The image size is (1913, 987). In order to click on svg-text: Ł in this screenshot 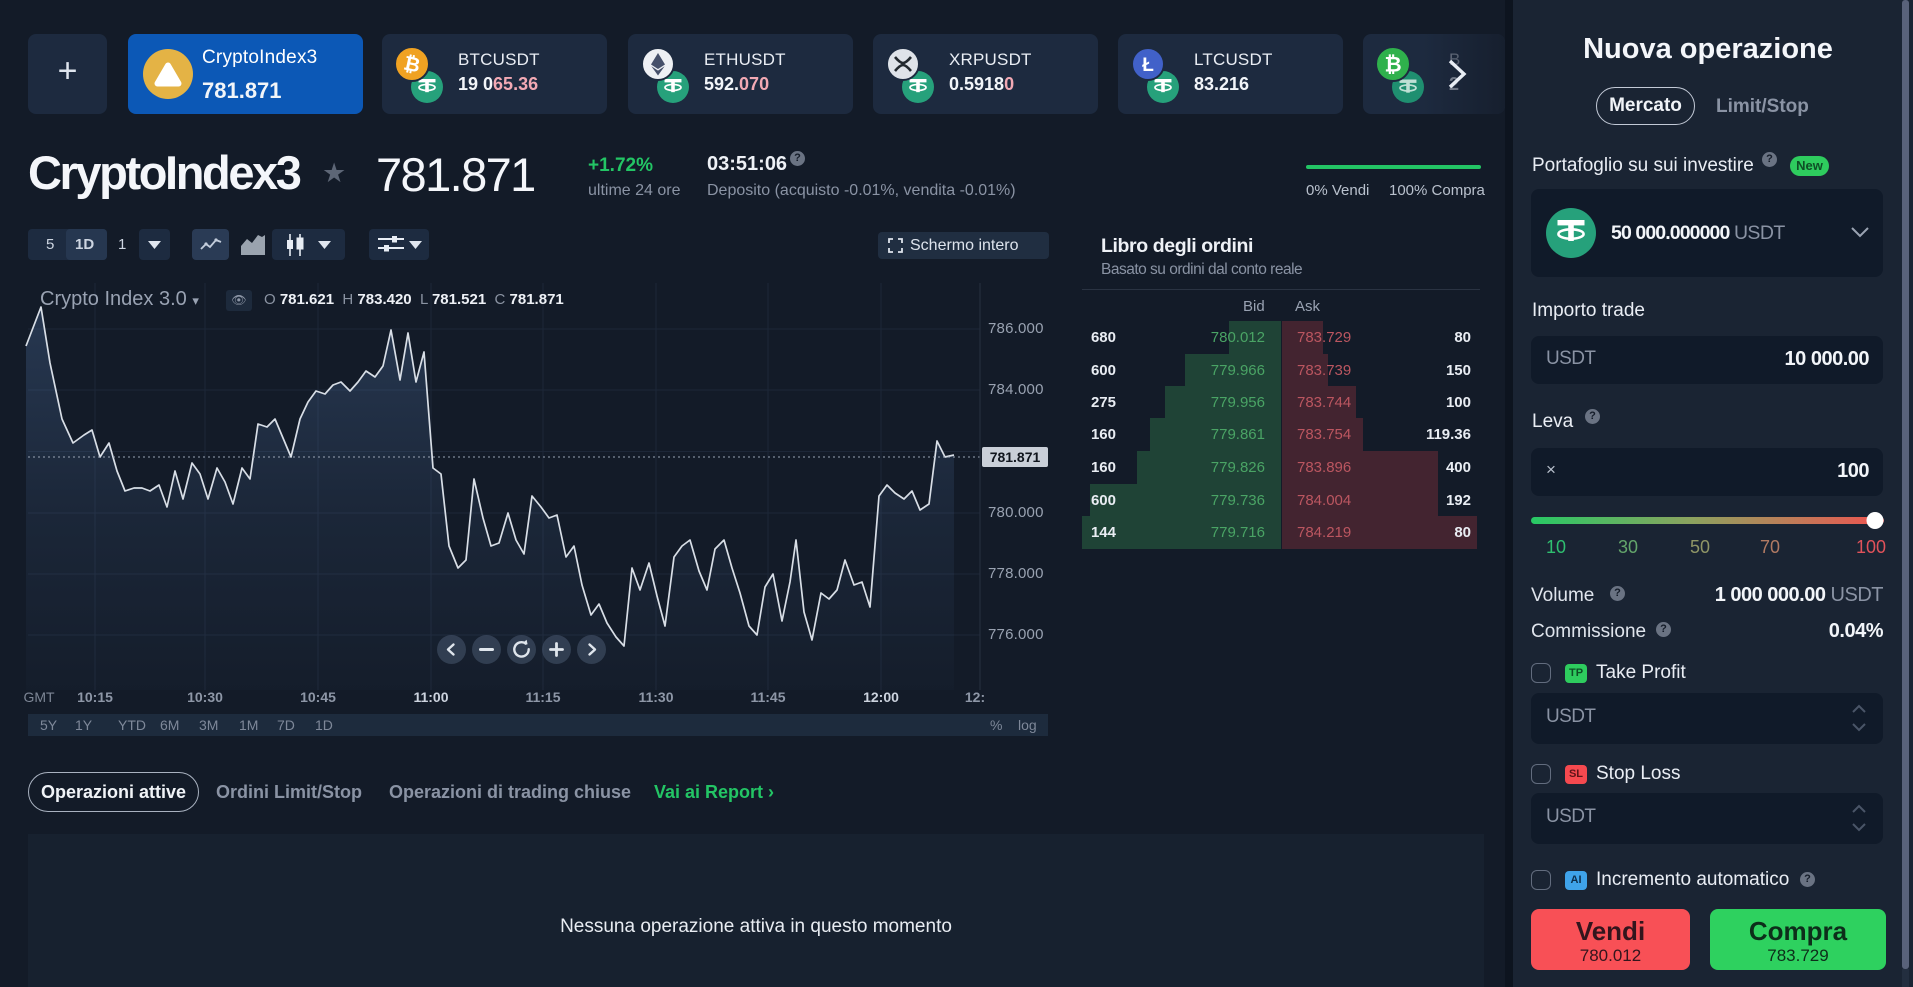, I will do `click(1148, 65)`.